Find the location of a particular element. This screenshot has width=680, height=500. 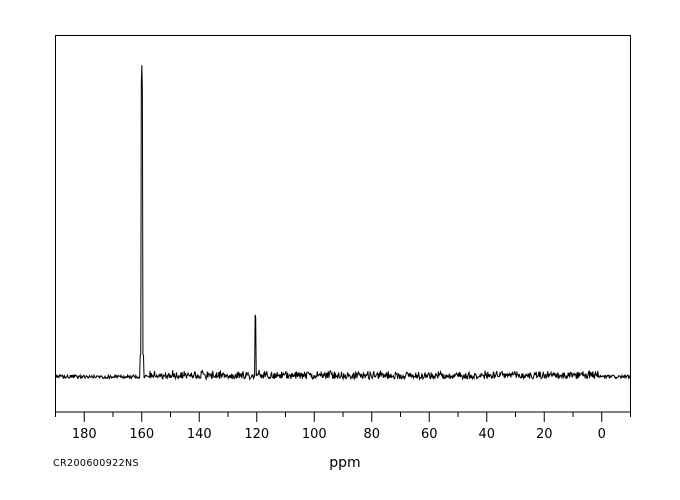

x-axis-ticks is located at coordinates (343, 417).